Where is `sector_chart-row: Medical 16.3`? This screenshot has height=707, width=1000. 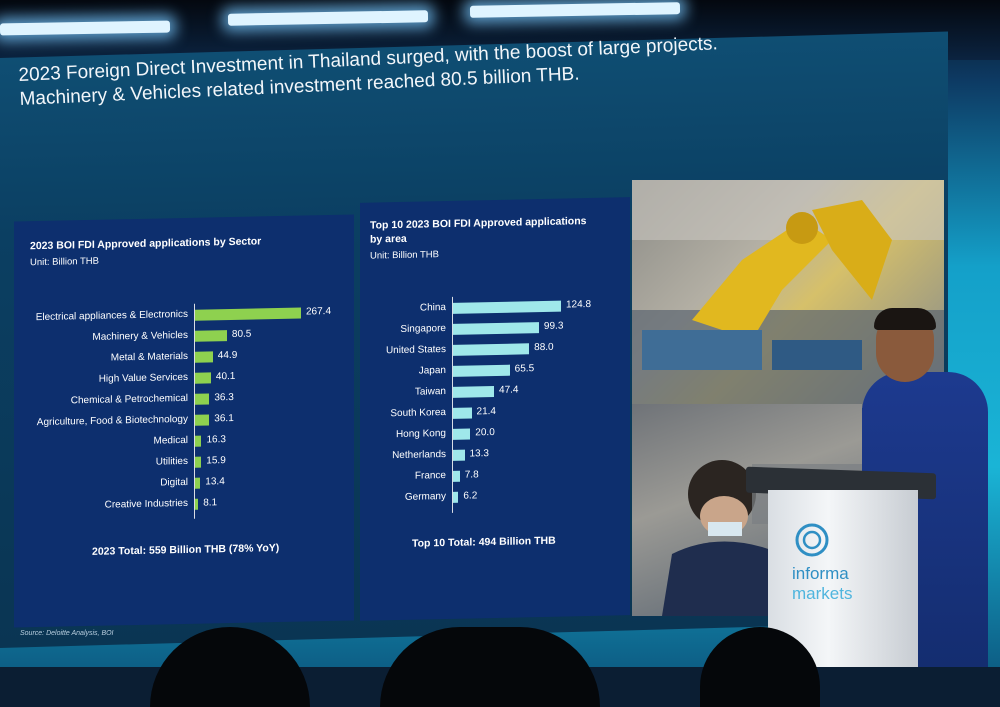
sector_chart-row: Medical 16.3 is located at coordinates (184, 440).